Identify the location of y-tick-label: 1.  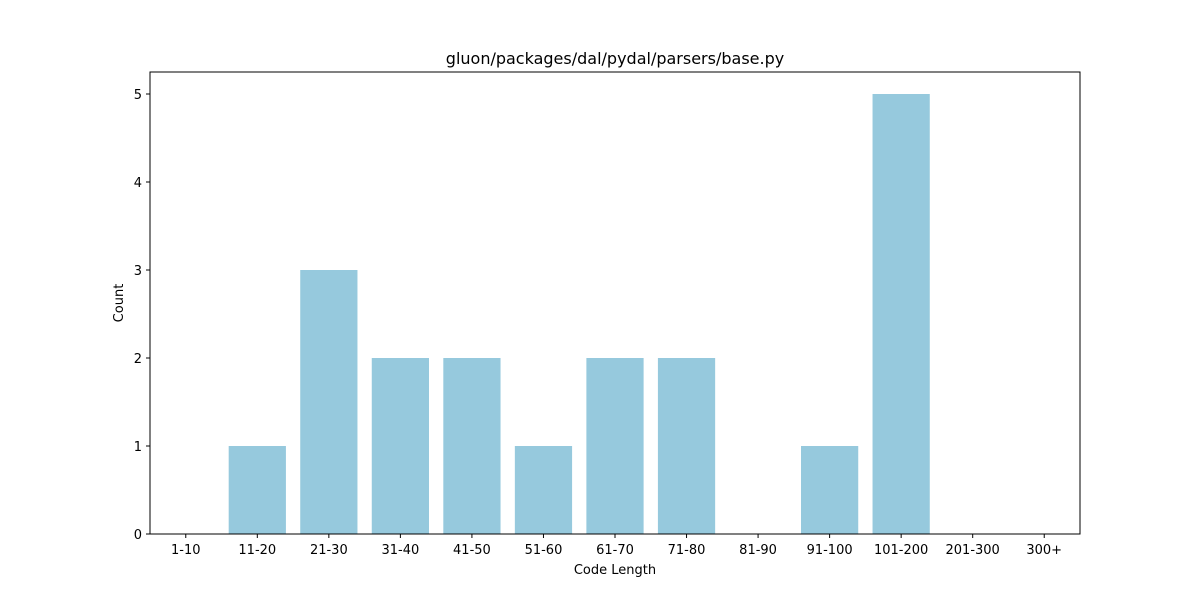
(138, 447).